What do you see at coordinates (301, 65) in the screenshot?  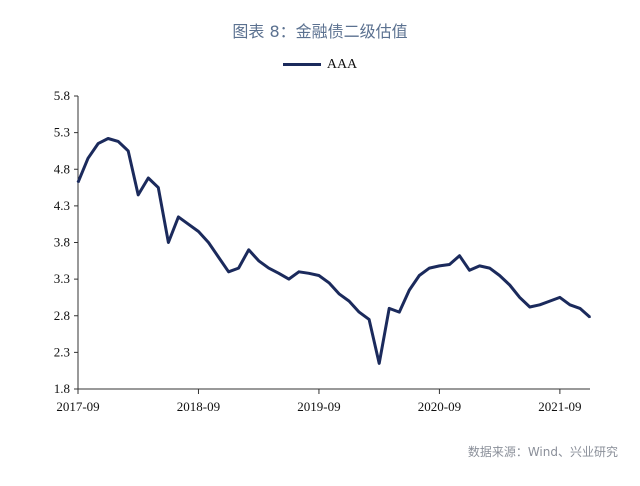 I see `legend-swatch-aaa` at bounding box center [301, 65].